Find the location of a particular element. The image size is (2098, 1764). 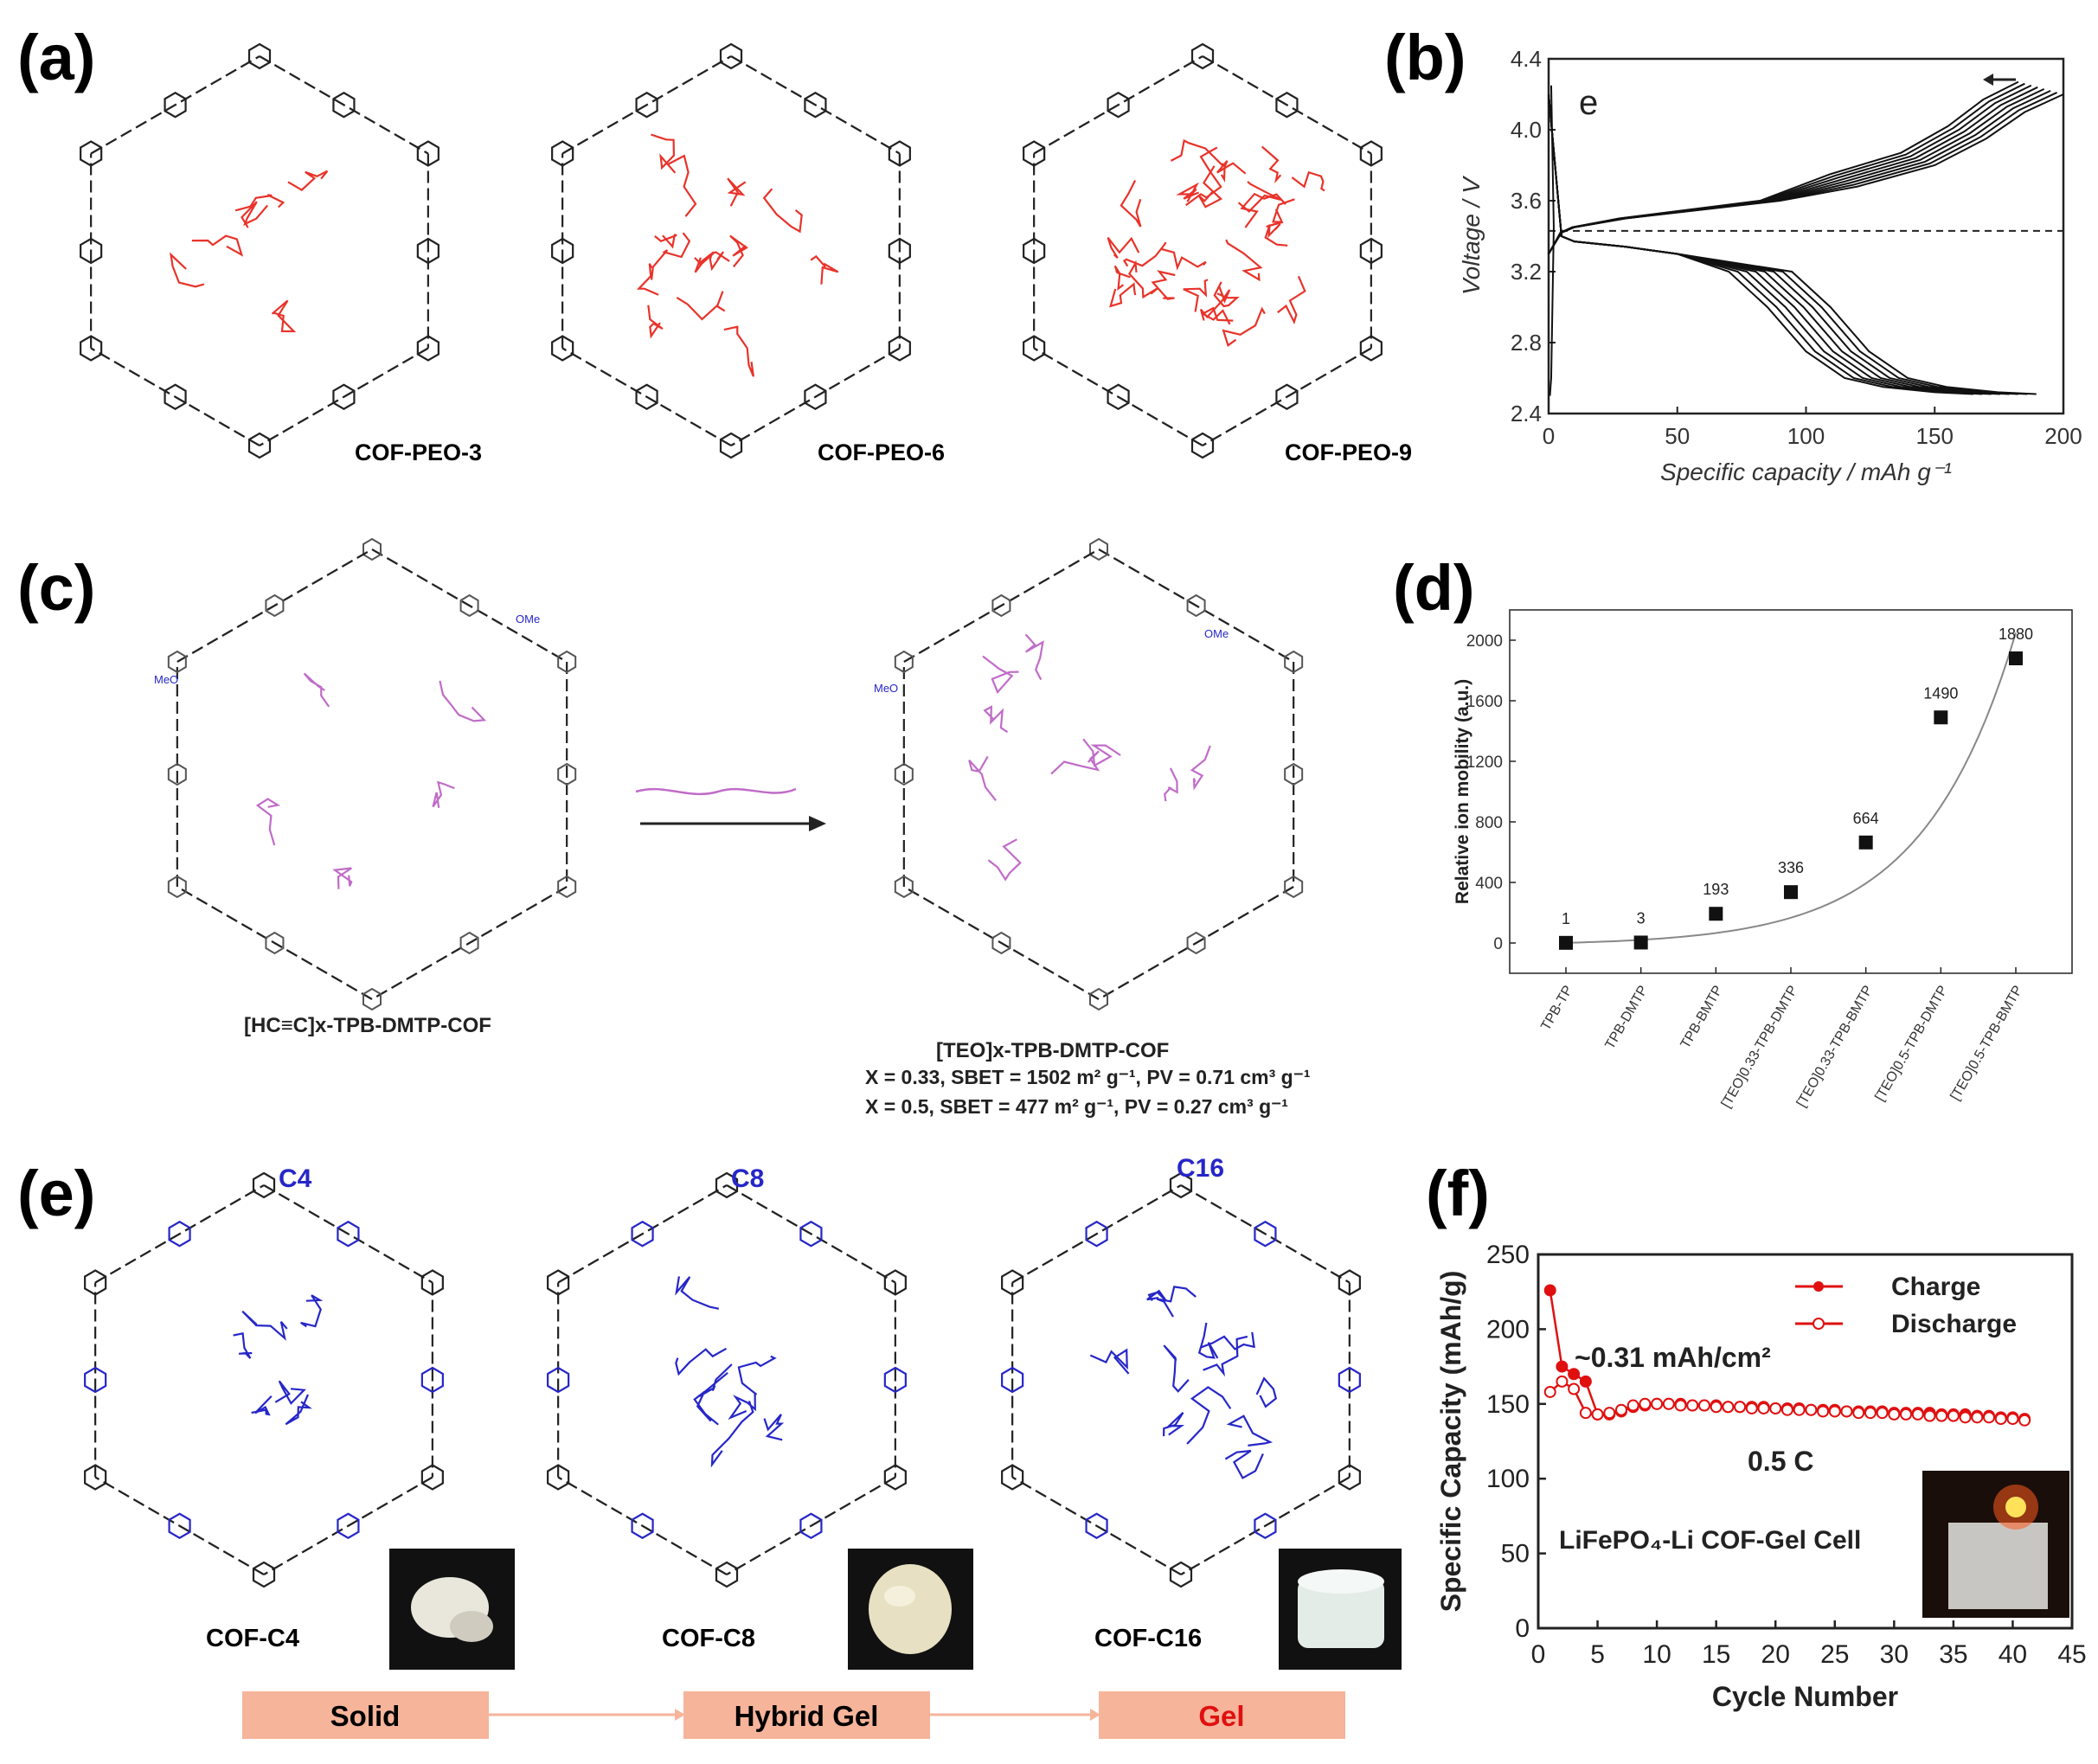

cof-c16-structure is located at coordinates (1181, 1379).